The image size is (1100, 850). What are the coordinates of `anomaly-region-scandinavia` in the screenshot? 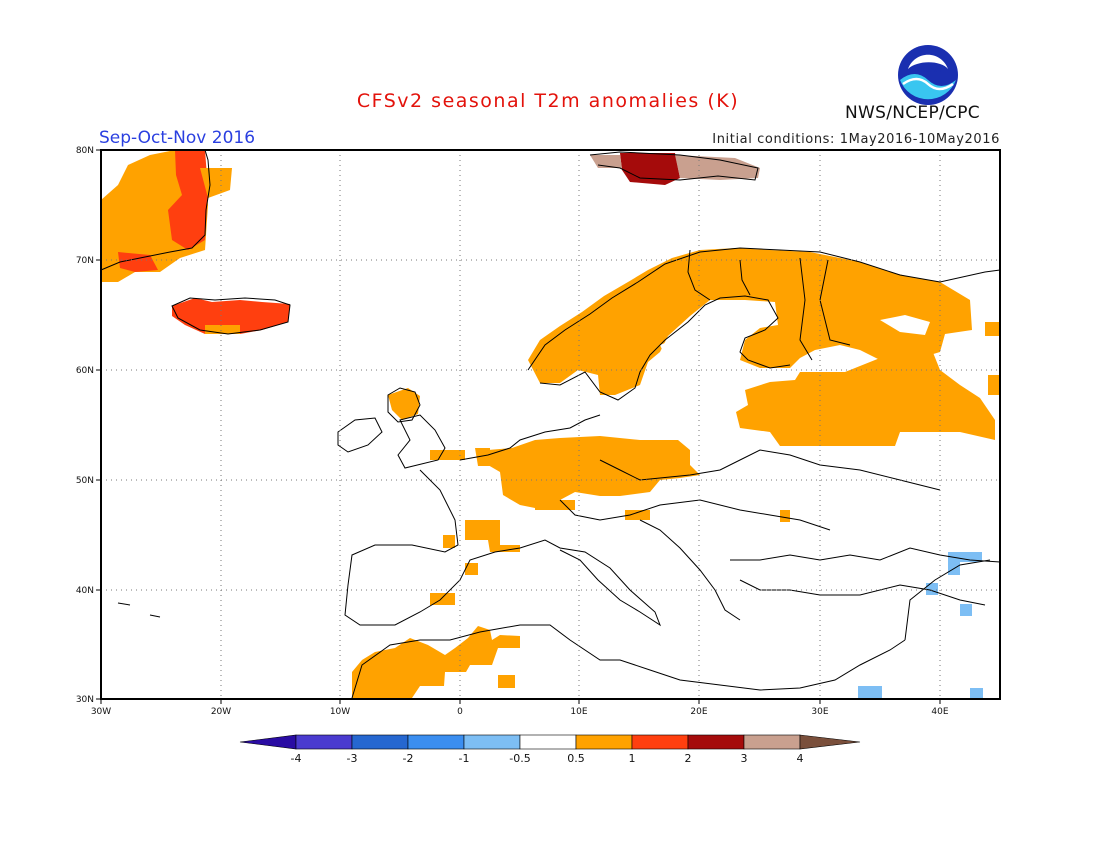 It's located at (750, 321).